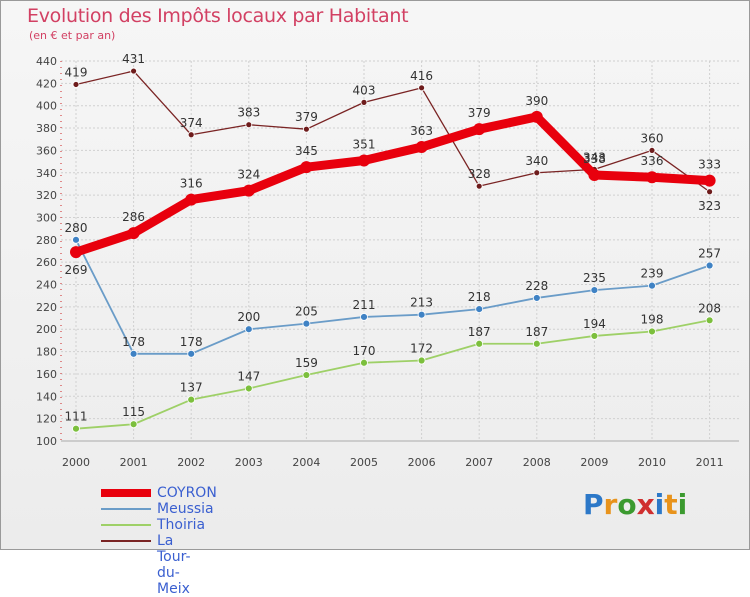  What do you see at coordinates (46, 374) in the screenshot?
I see `y-tick-label: 160` at bounding box center [46, 374].